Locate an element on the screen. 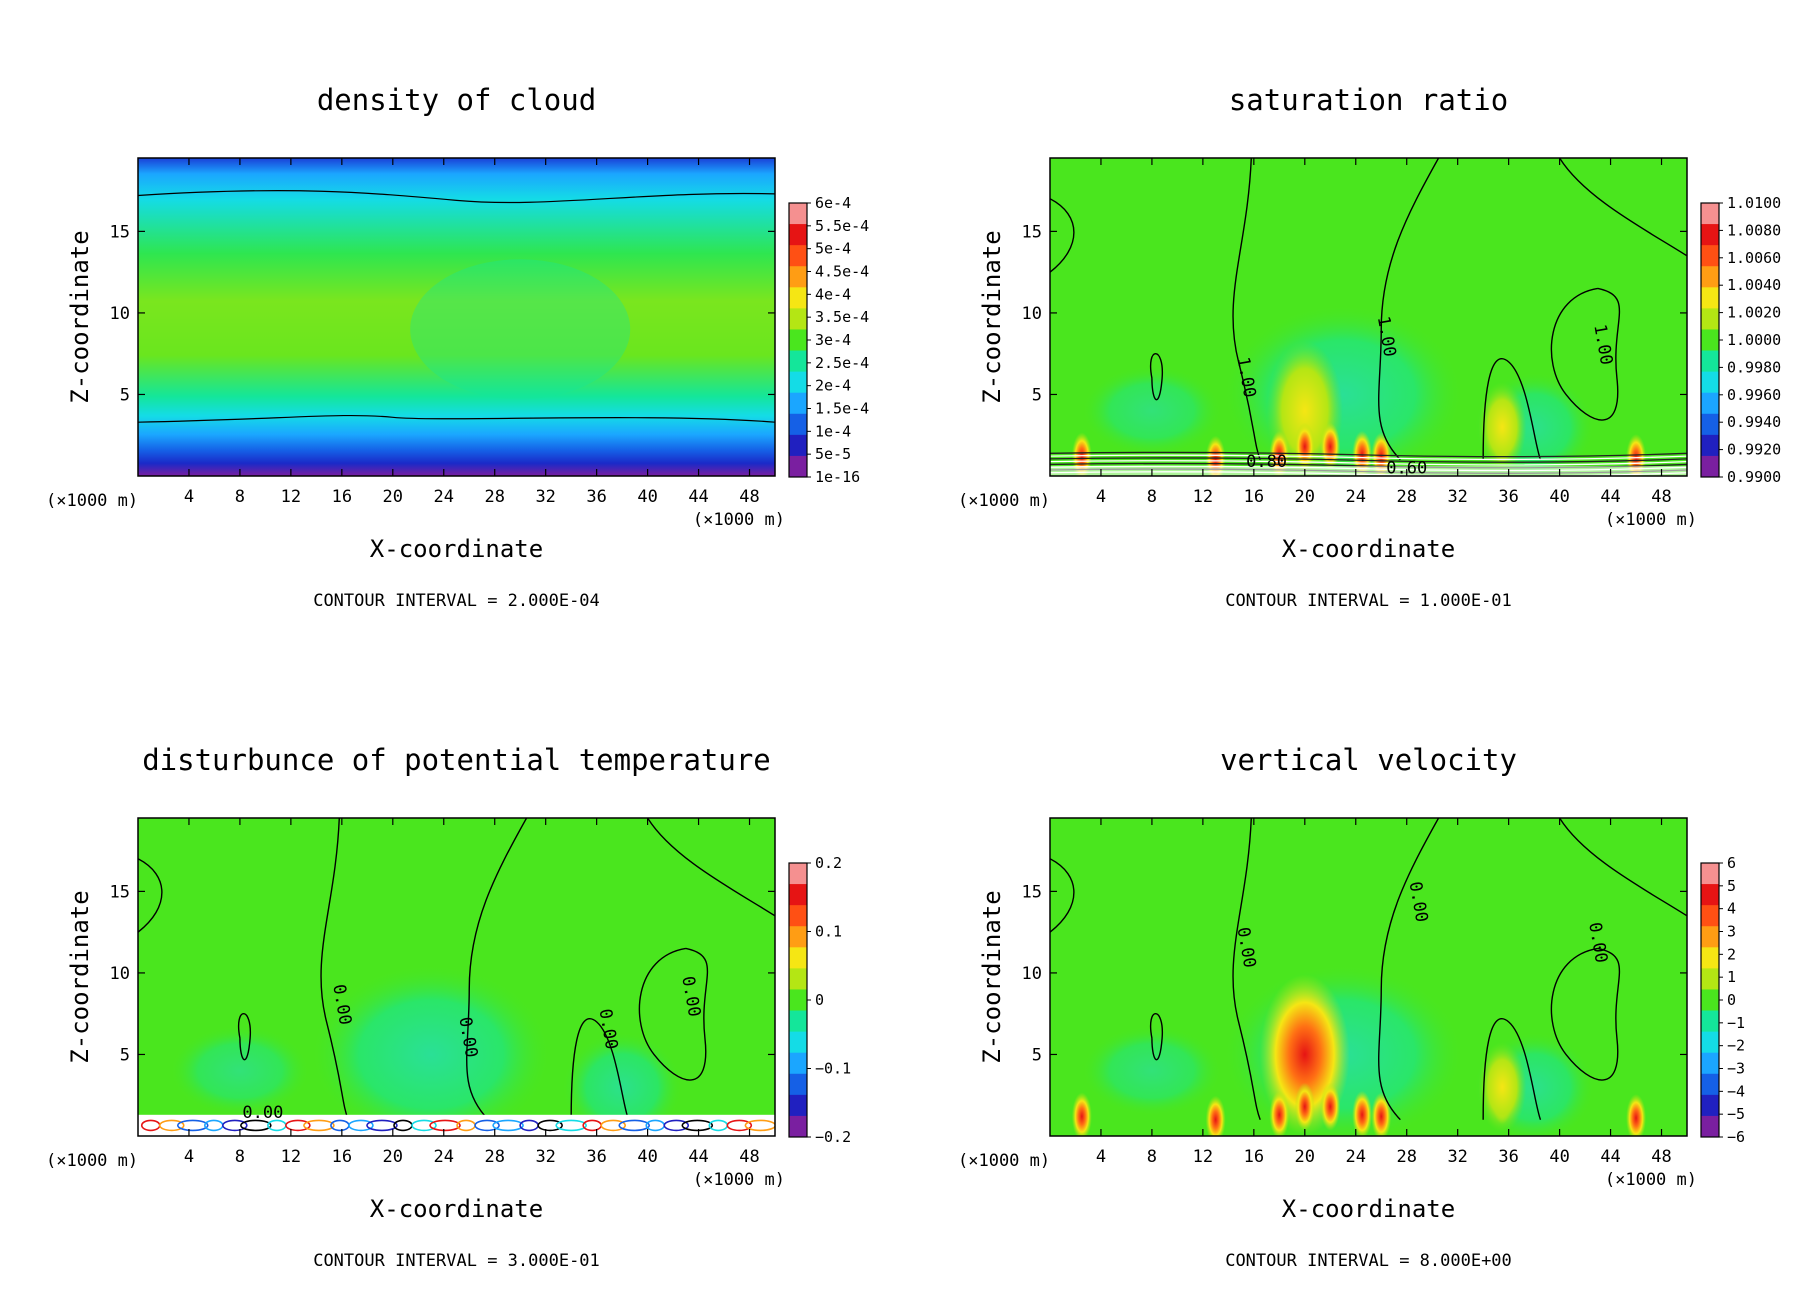 This screenshot has height=1308, width=1808. colorbar-label: 1.0040 is located at coordinates (1754, 285).